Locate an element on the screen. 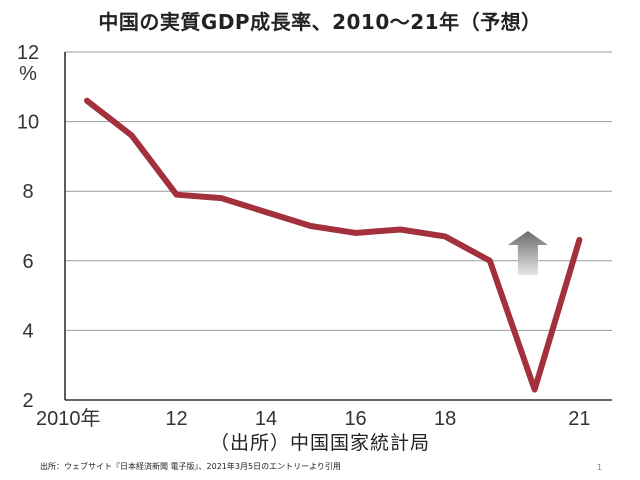  x-tick-label: 14 is located at coordinates (266, 419).